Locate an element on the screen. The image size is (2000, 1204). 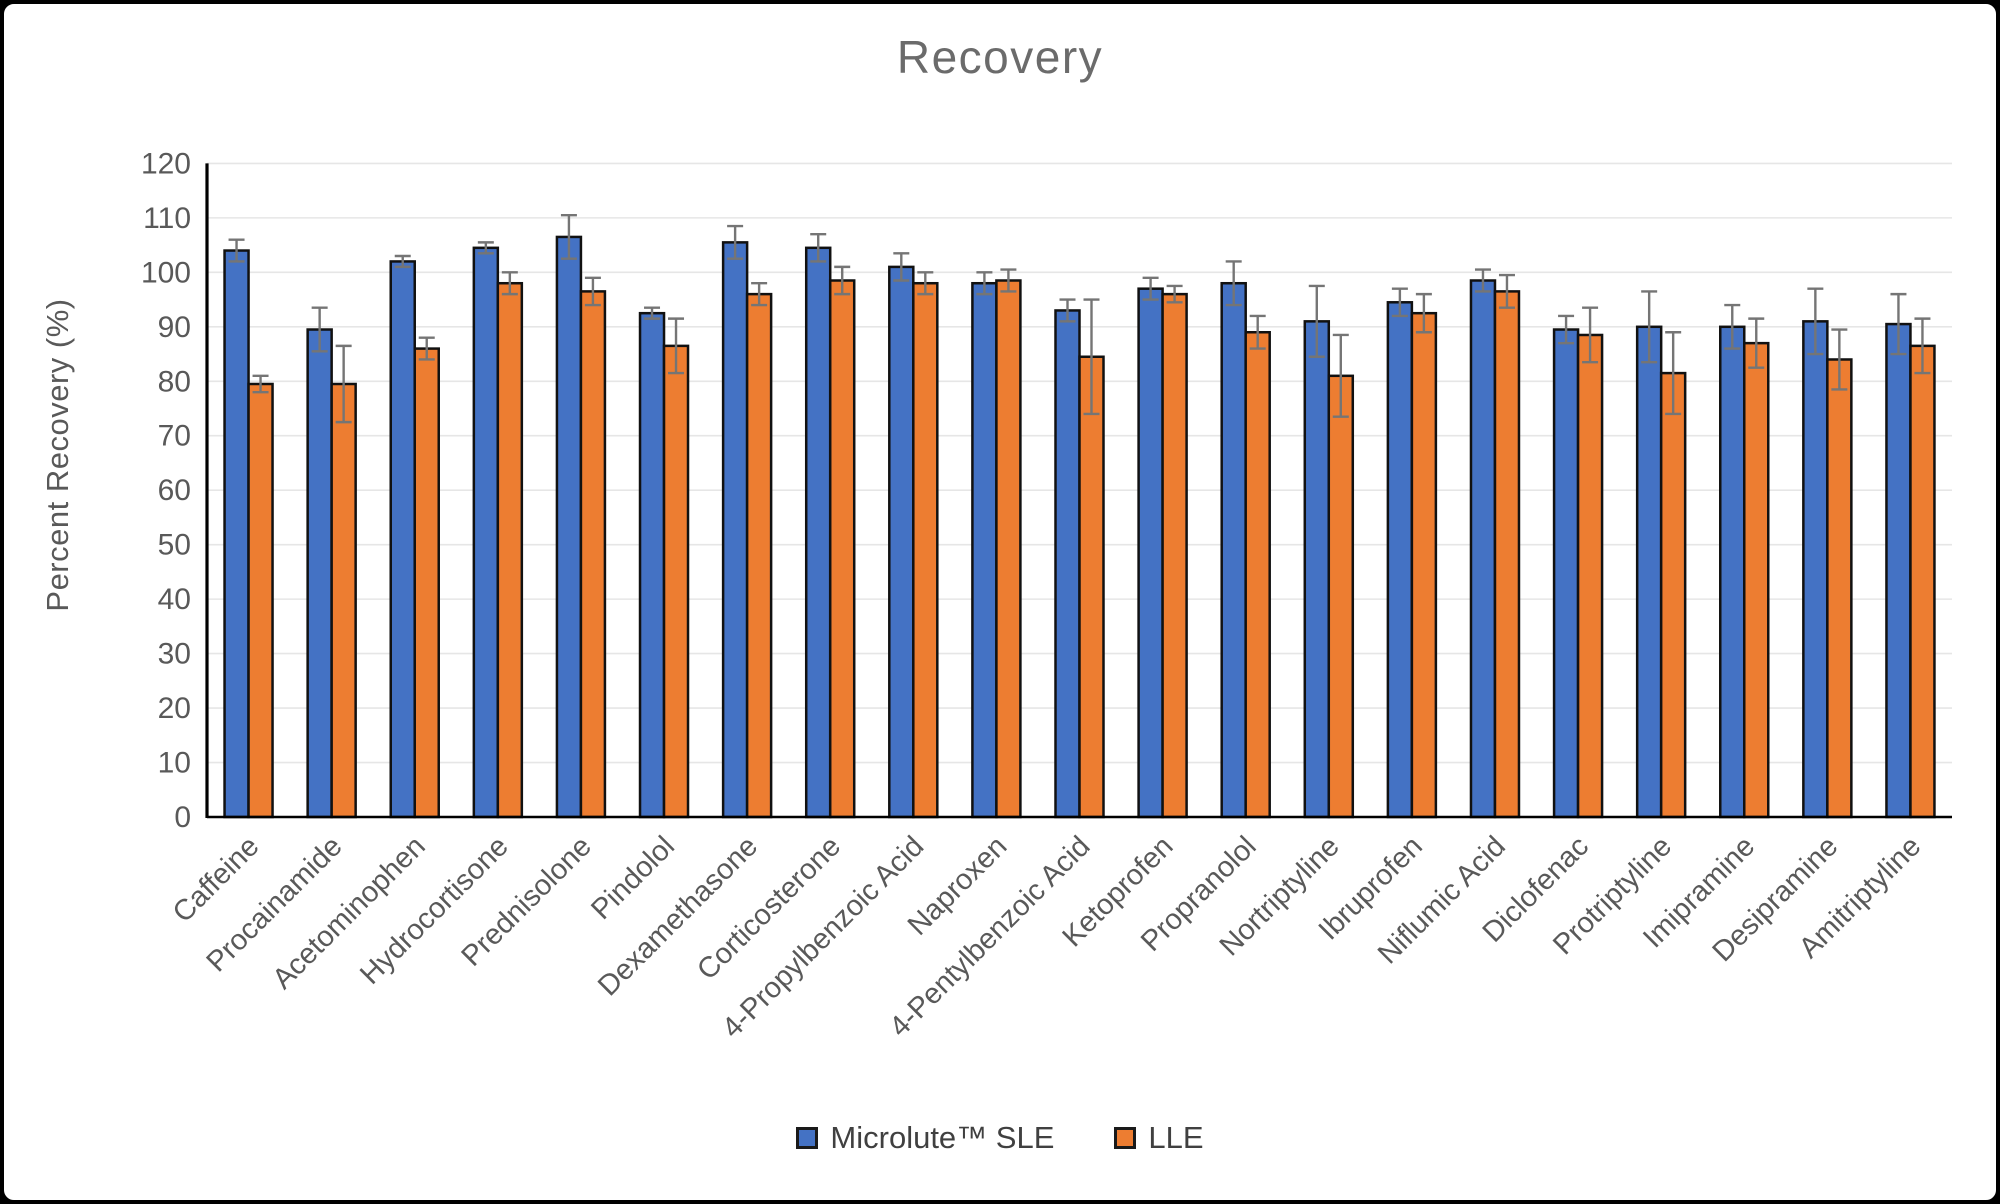
lle-series-swatch is located at coordinates (1125, 1138).